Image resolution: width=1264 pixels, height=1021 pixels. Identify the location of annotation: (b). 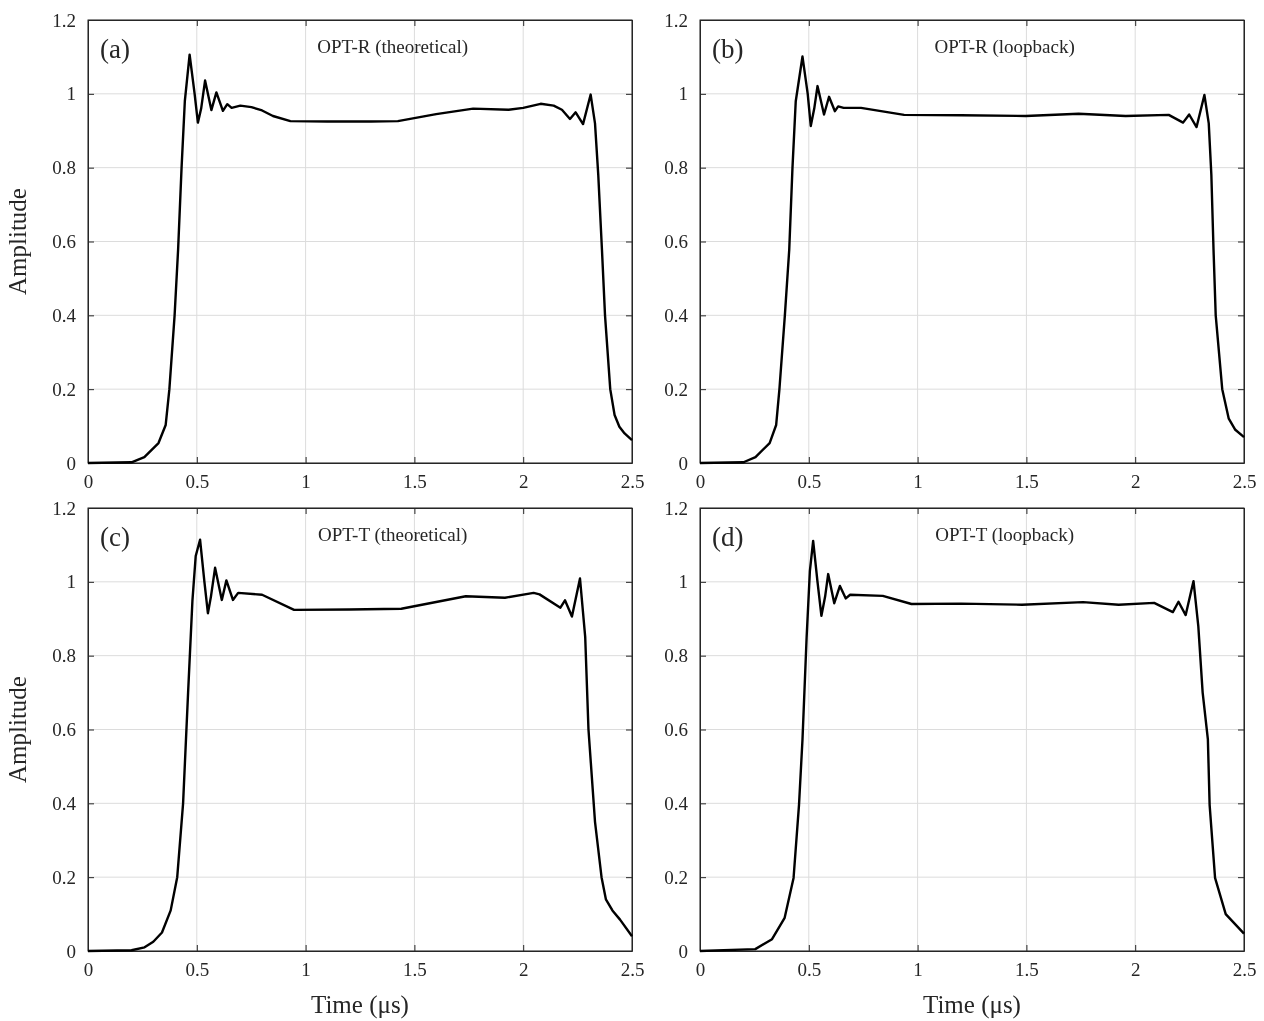
(728, 49).